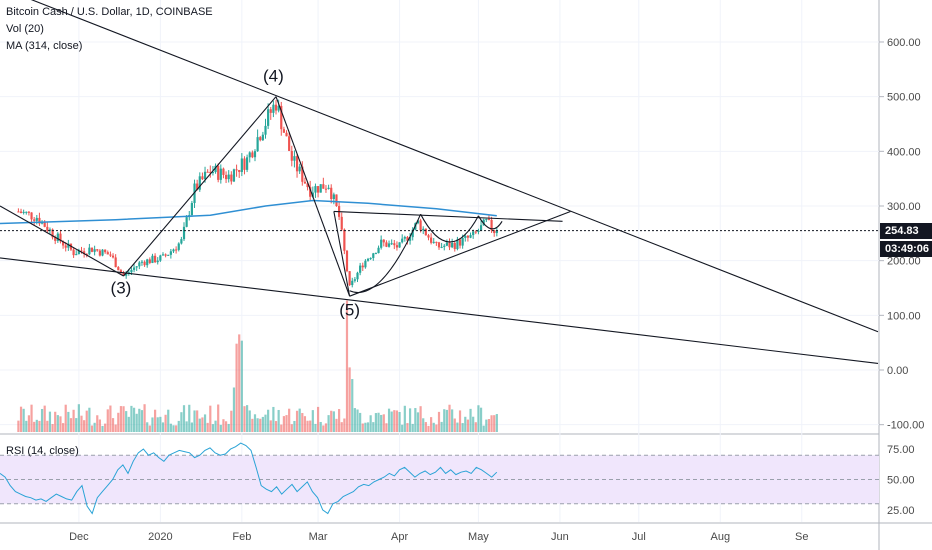 This screenshot has width=932, height=550. Describe the element at coordinates (904, 316) in the screenshot. I see `price-tick-label: 100.00` at that location.